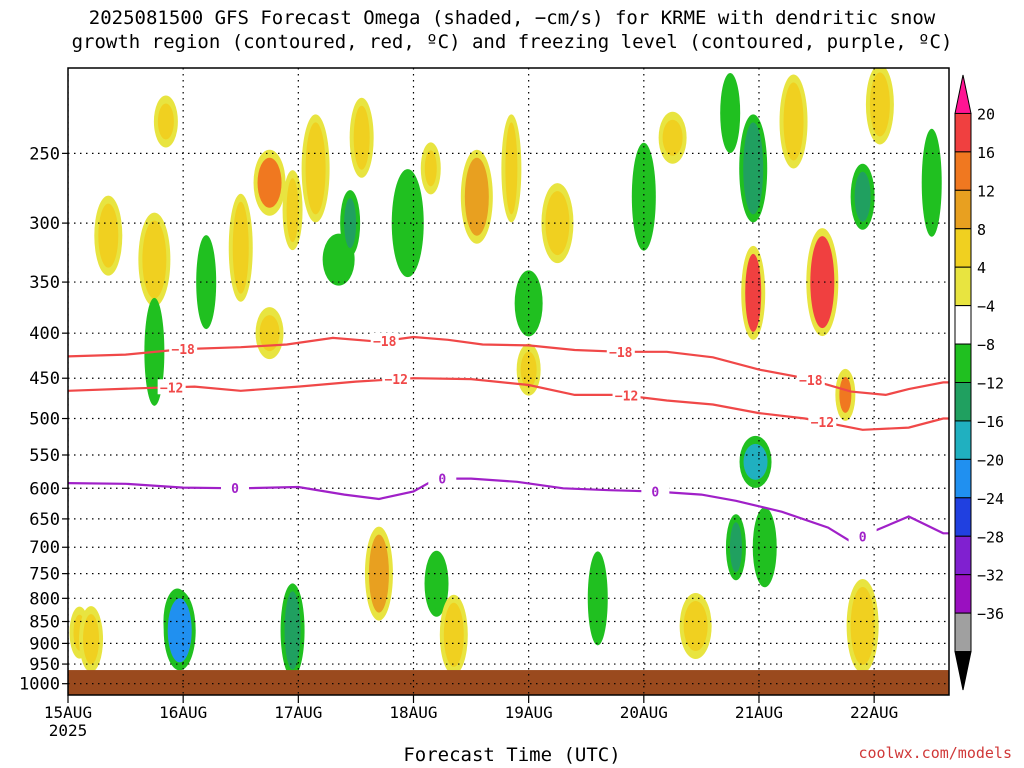 This screenshot has height=768, width=1024. What do you see at coordinates (981, 268) in the screenshot?
I see `colorbar-label: 4` at bounding box center [981, 268].